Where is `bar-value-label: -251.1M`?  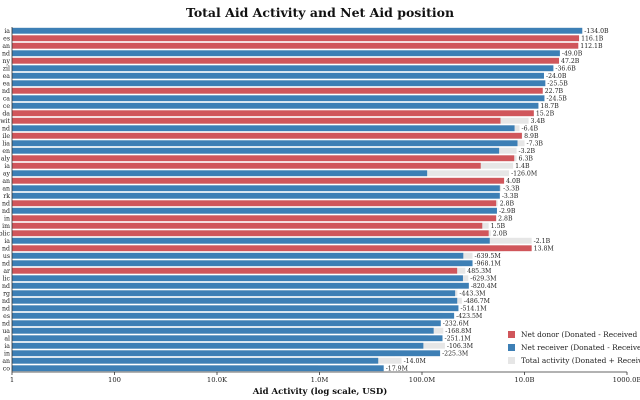
bar-value-label: -251.1M is located at coordinates (457, 338).